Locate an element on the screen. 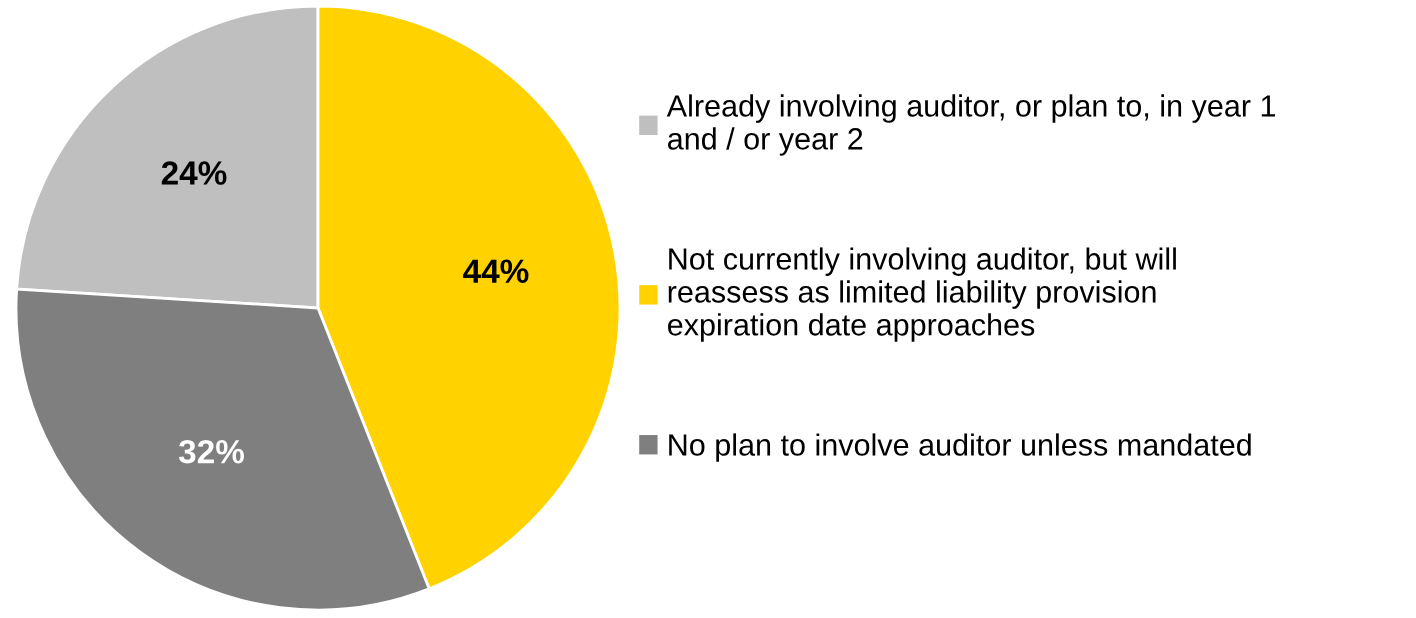 This screenshot has height=618, width=1416. data-label: 32% is located at coordinates (211, 451).